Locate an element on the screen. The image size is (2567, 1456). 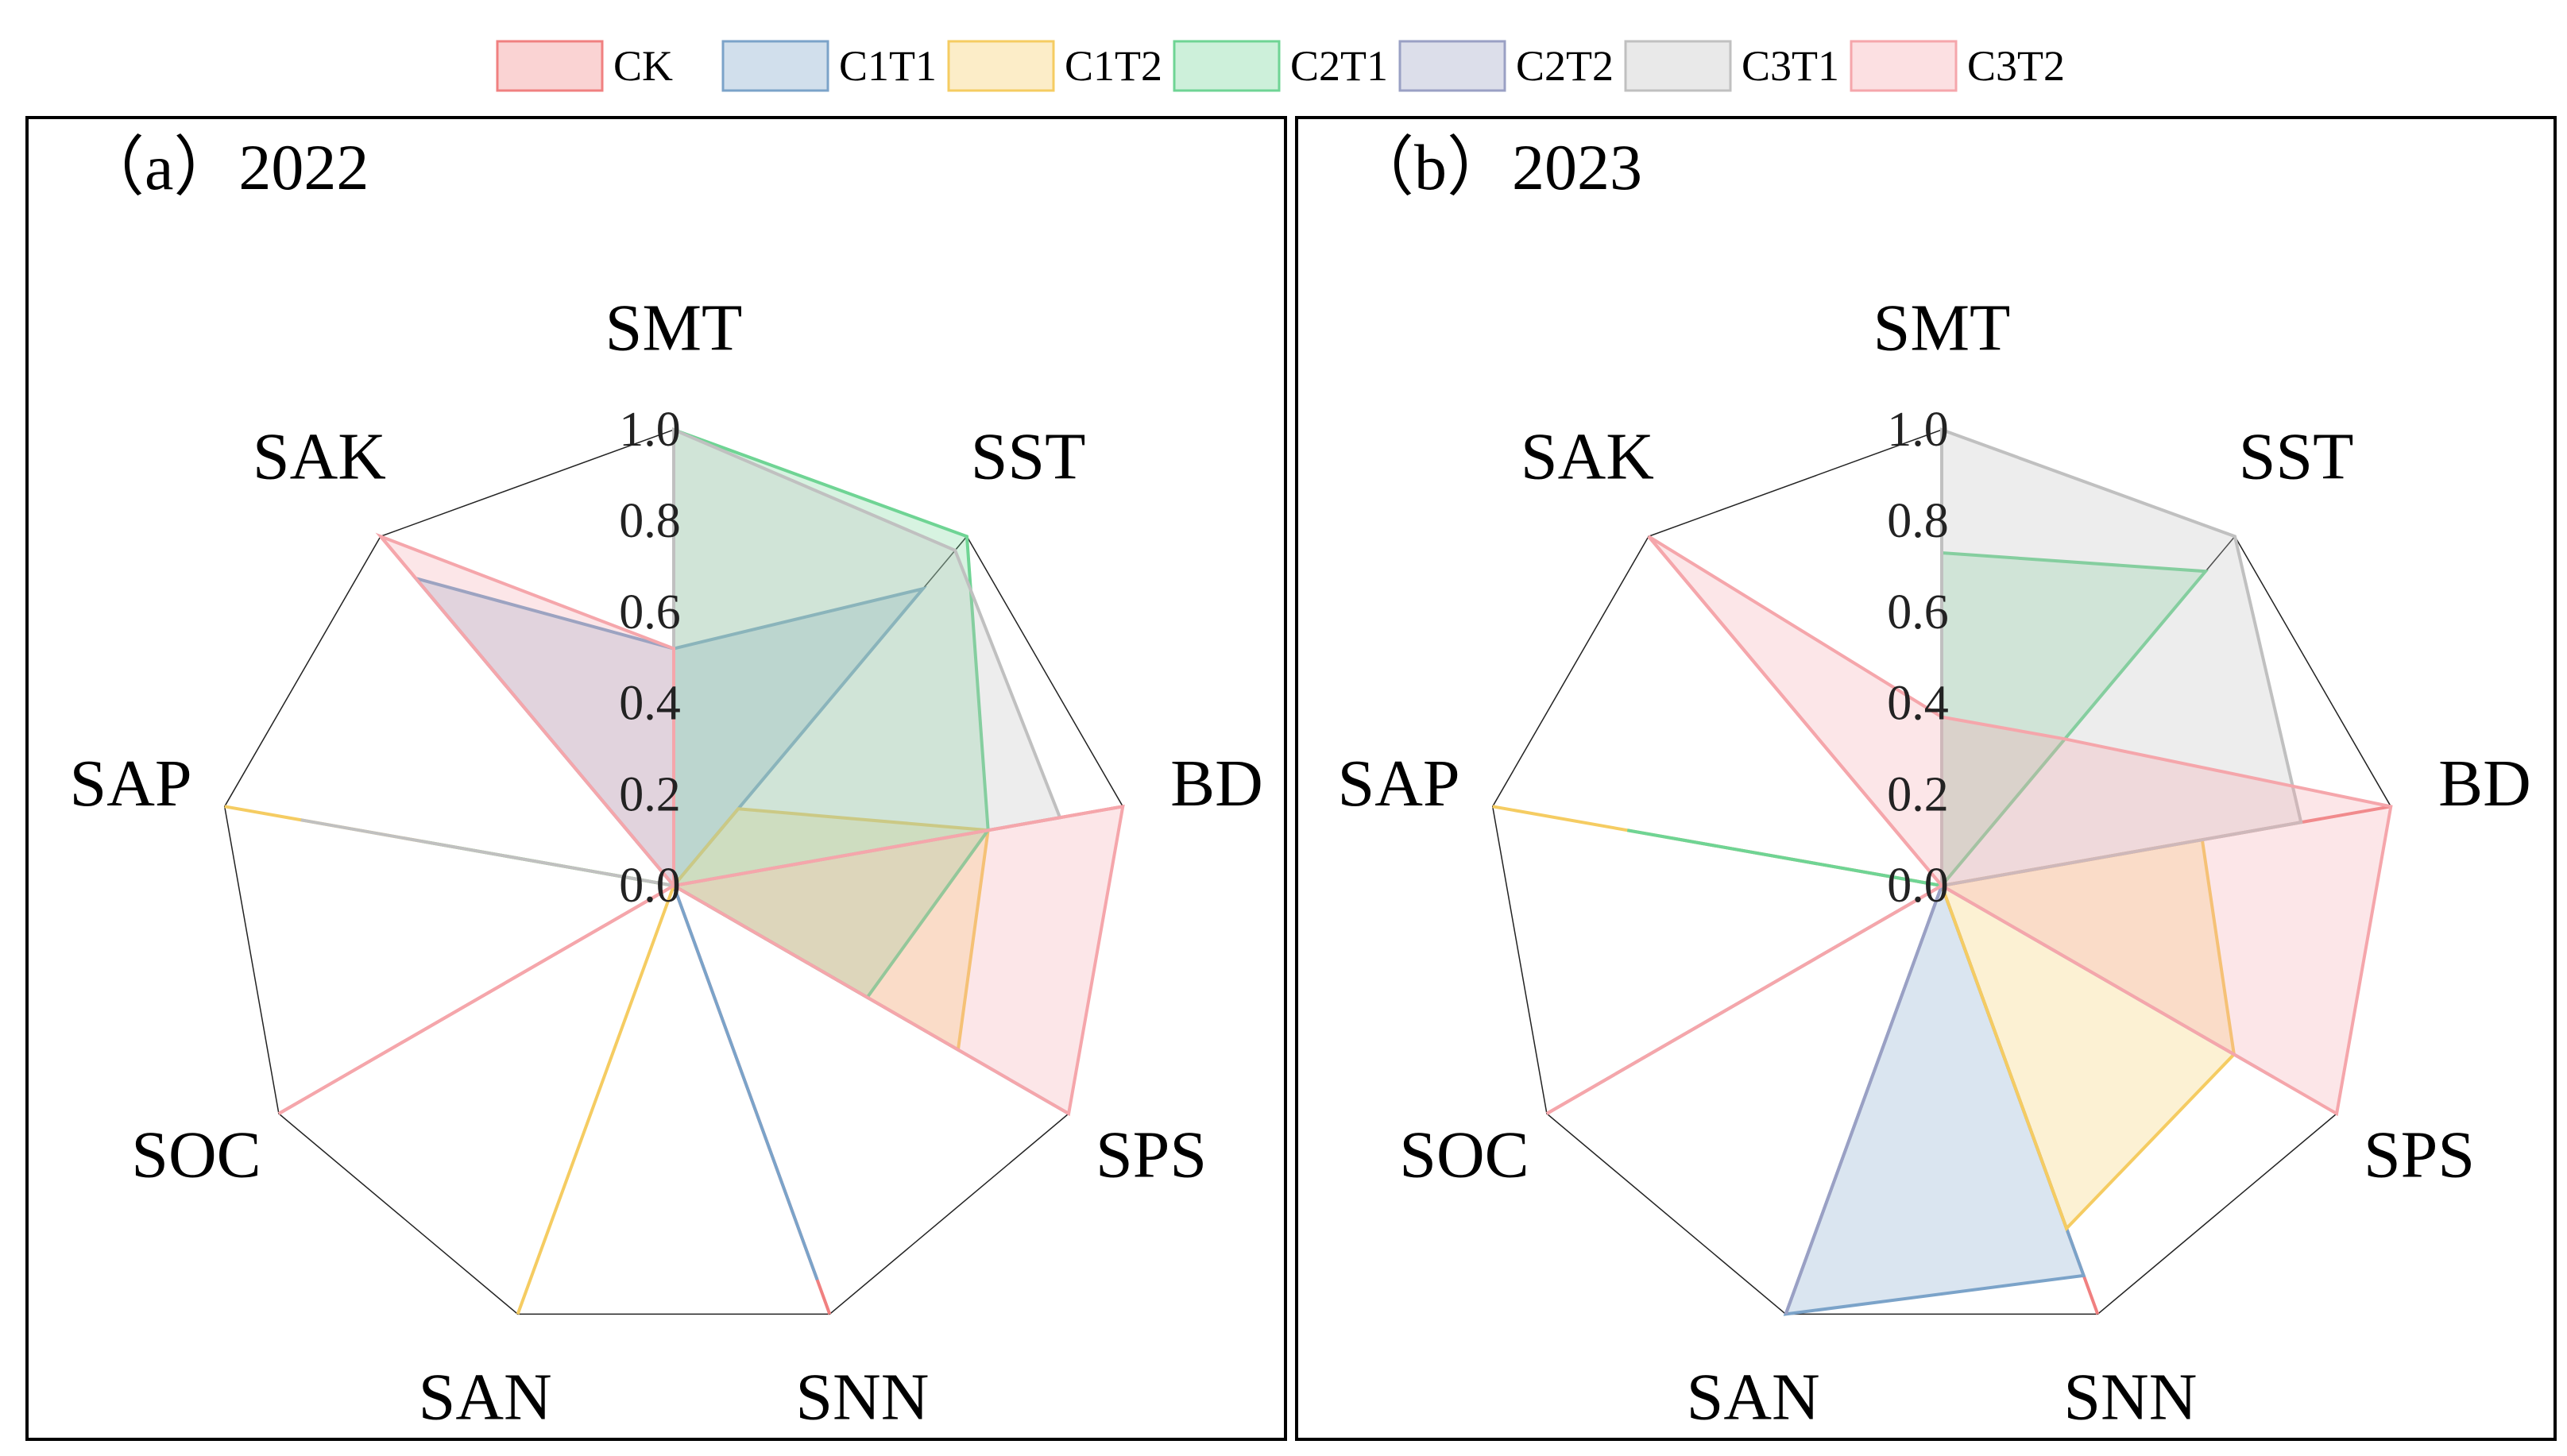
legend-item-c3t1: C3T1 is located at coordinates (1731, 66).